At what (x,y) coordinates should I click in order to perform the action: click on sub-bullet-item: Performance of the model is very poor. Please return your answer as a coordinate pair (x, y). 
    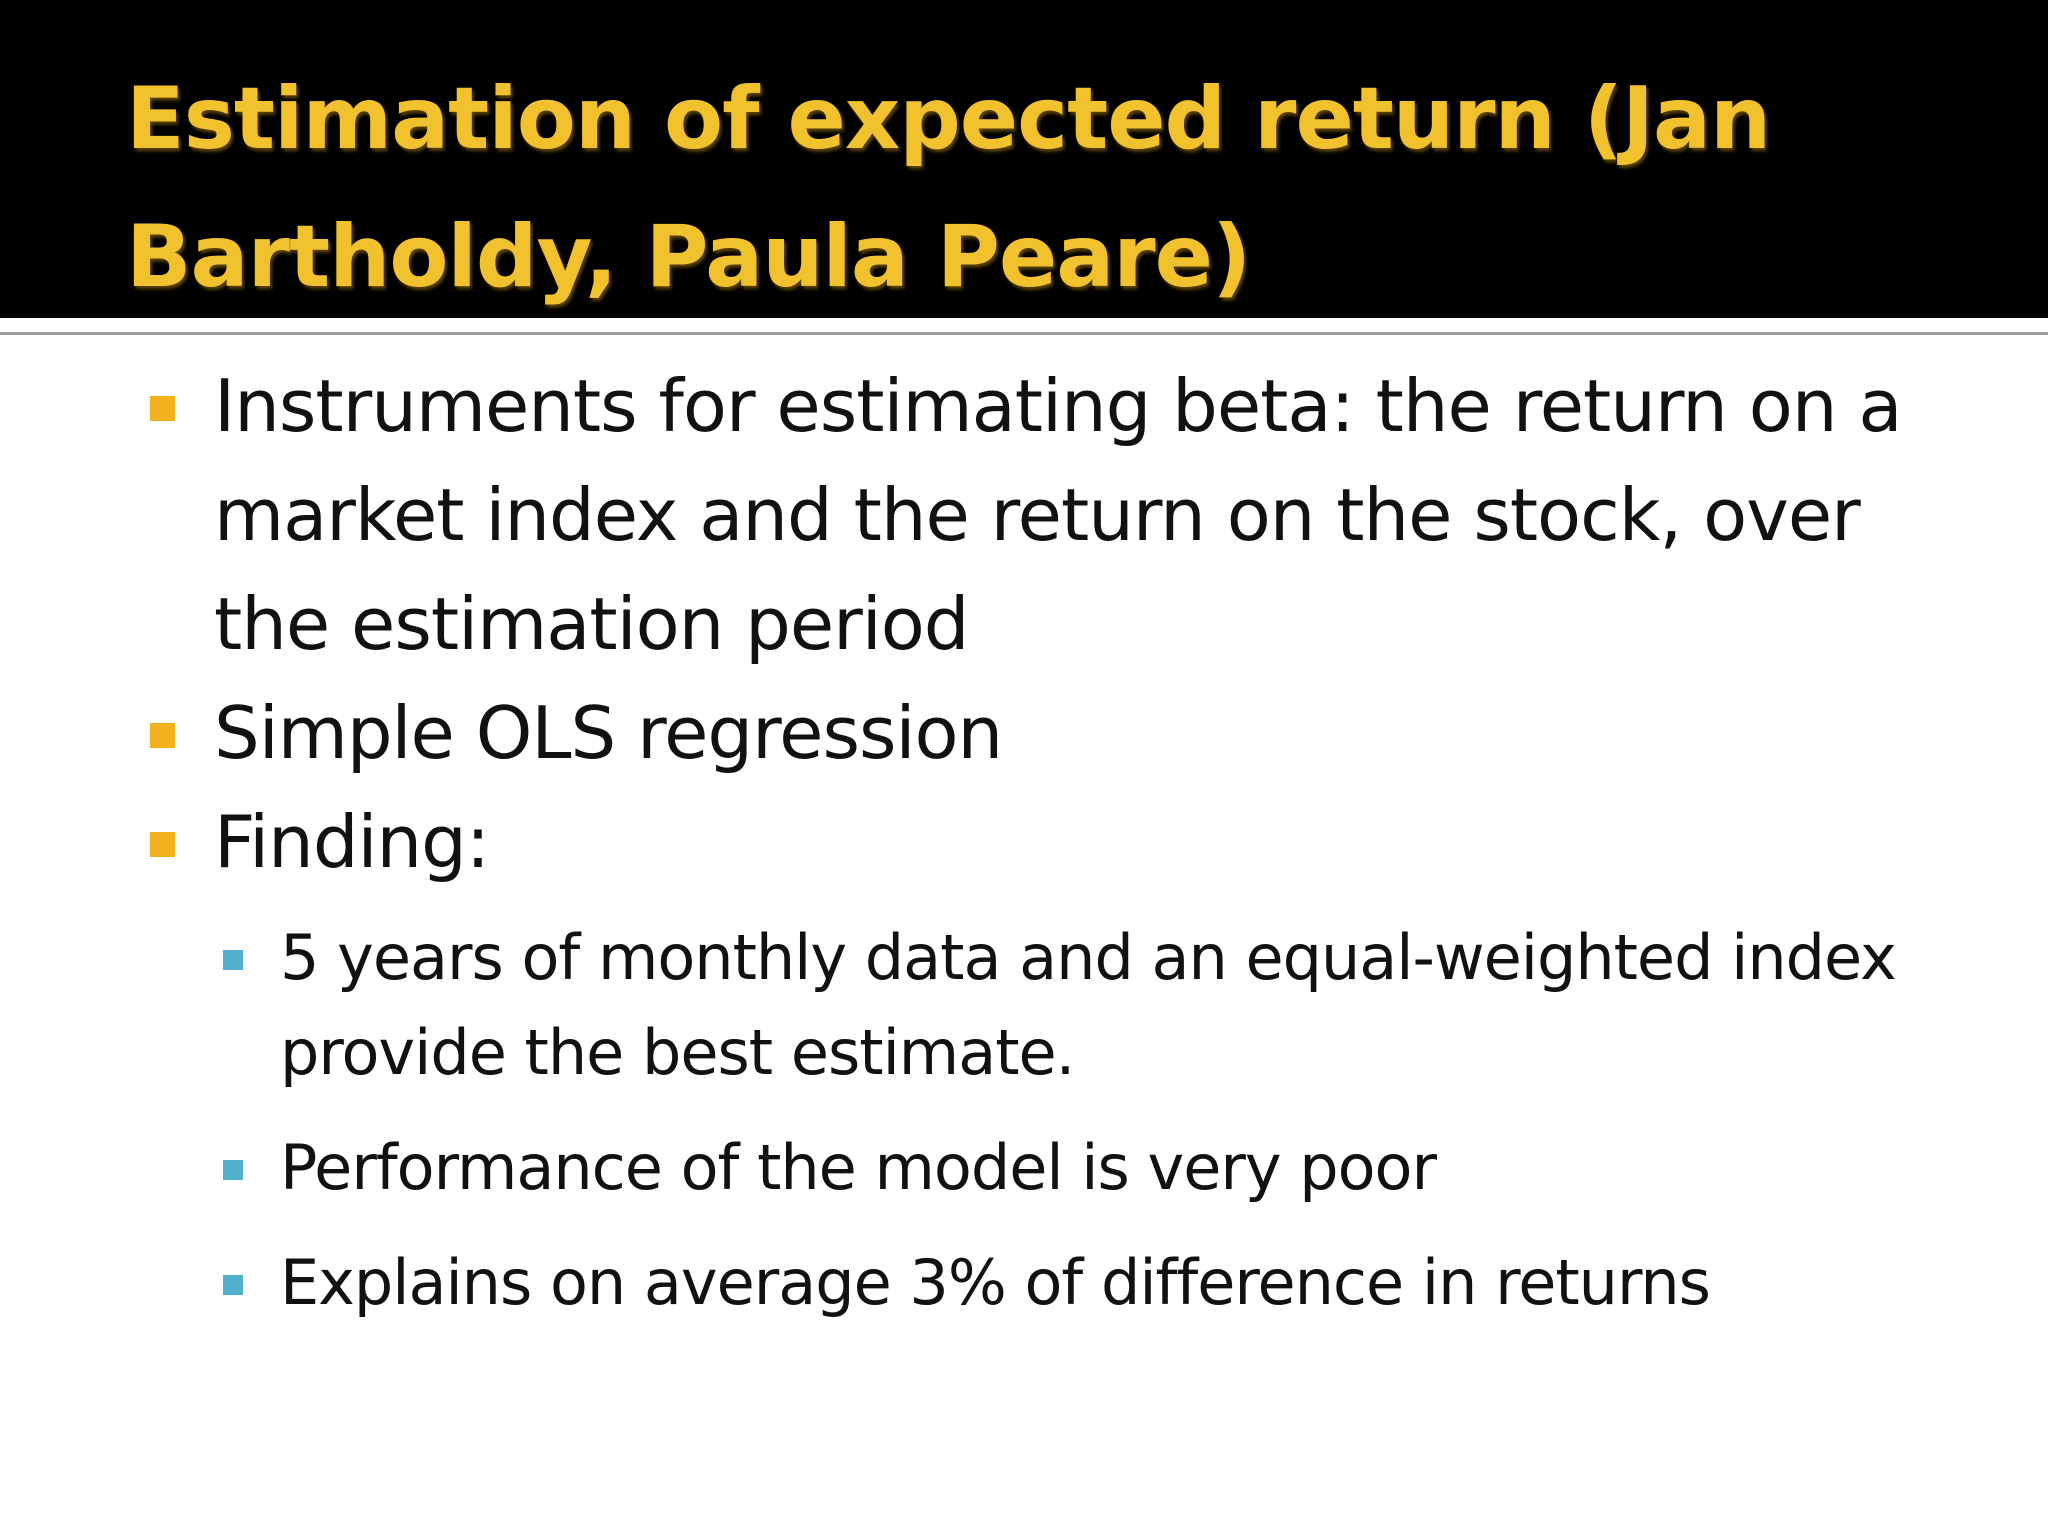
    Looking at the image, I should click on (1024, 1167).